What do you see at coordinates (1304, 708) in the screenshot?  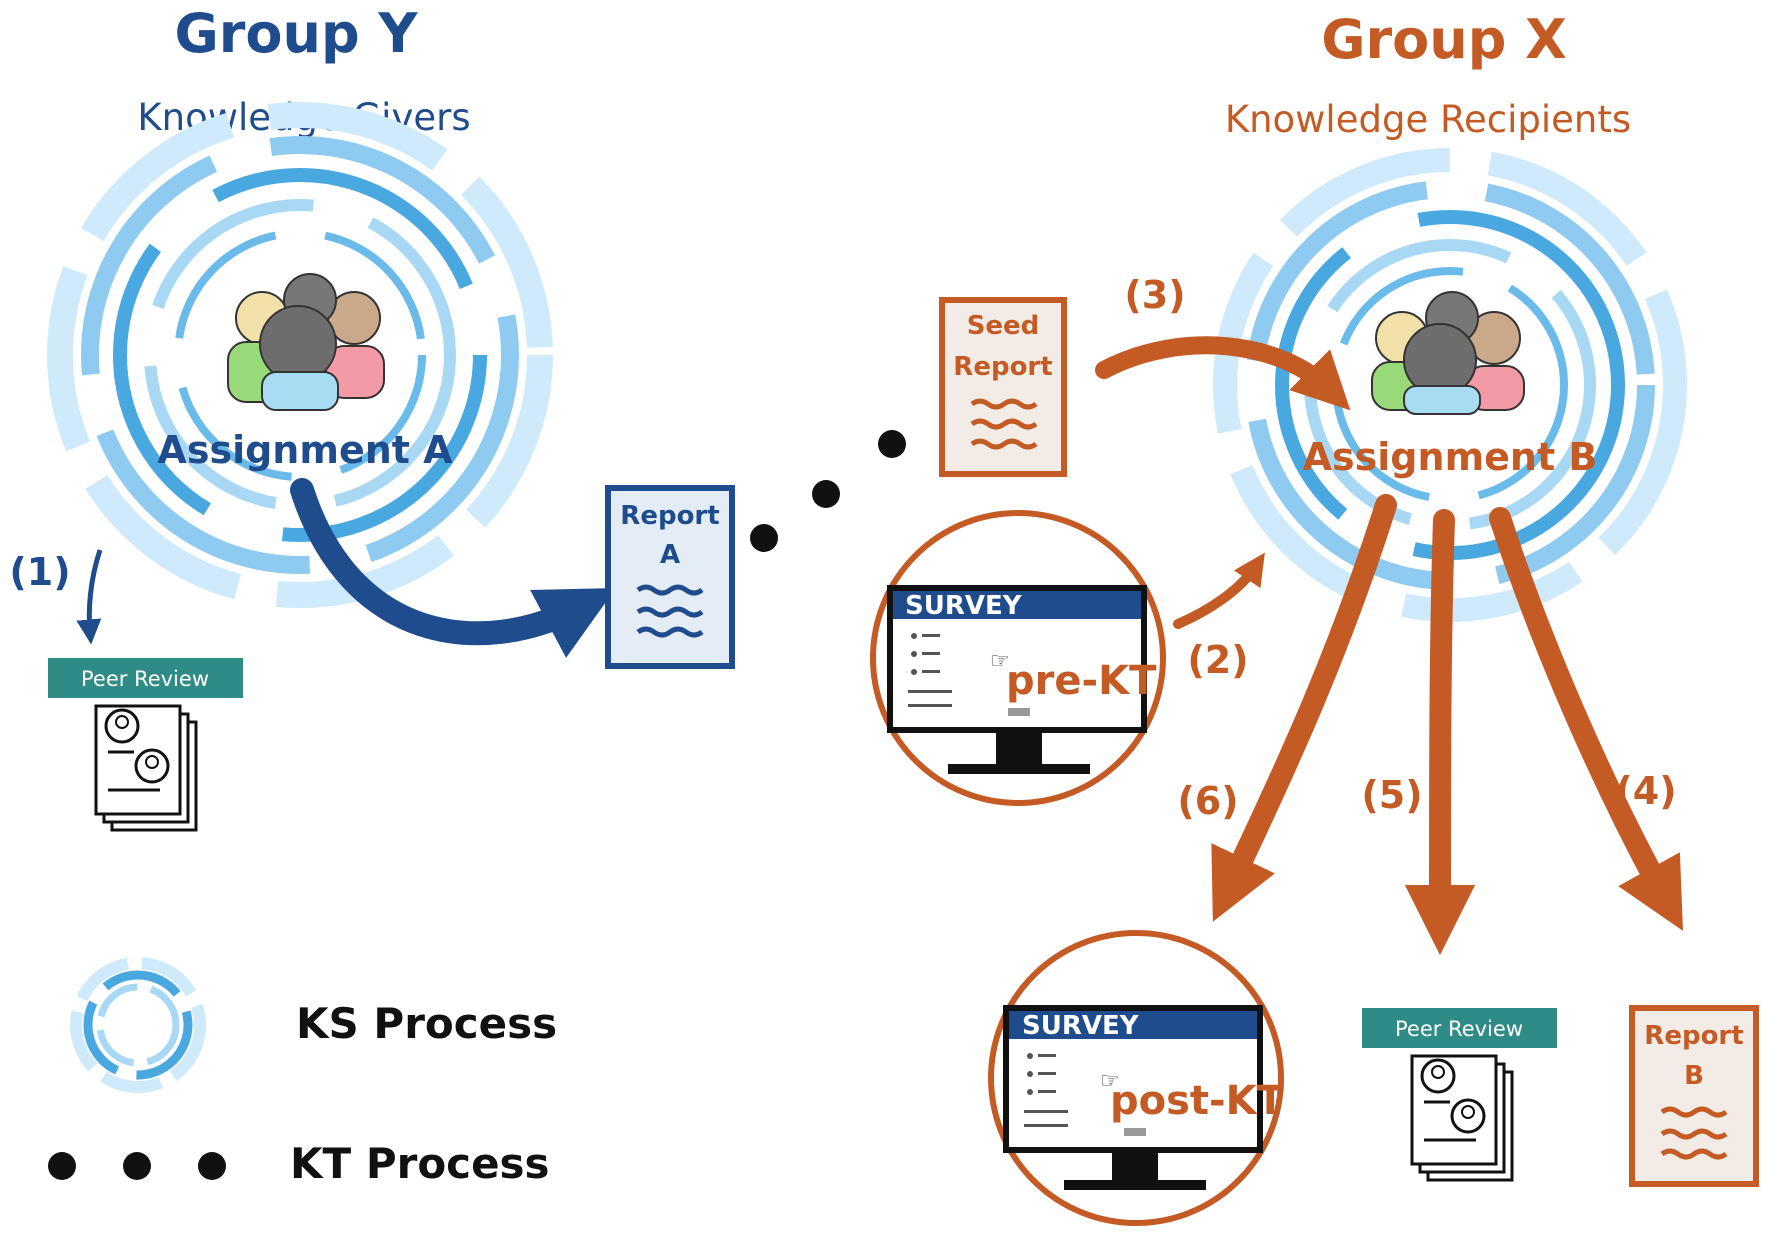 I see `assignment-b-to-post-kt-arrow` at bounding box center [1304, 708].